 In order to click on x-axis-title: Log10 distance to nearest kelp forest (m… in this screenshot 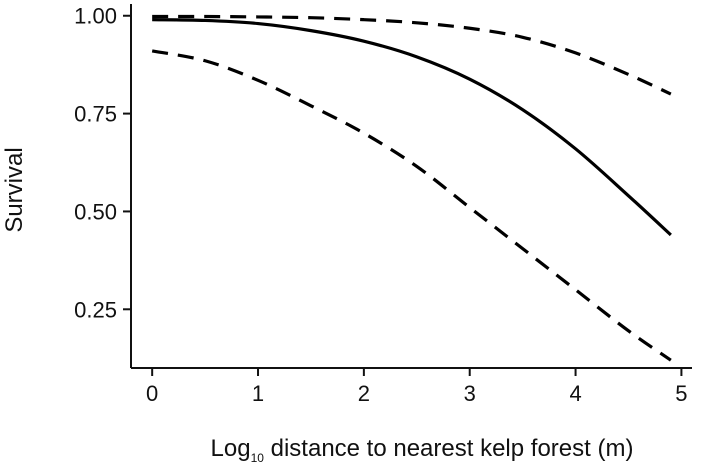, I will do `click(422, 450)`.